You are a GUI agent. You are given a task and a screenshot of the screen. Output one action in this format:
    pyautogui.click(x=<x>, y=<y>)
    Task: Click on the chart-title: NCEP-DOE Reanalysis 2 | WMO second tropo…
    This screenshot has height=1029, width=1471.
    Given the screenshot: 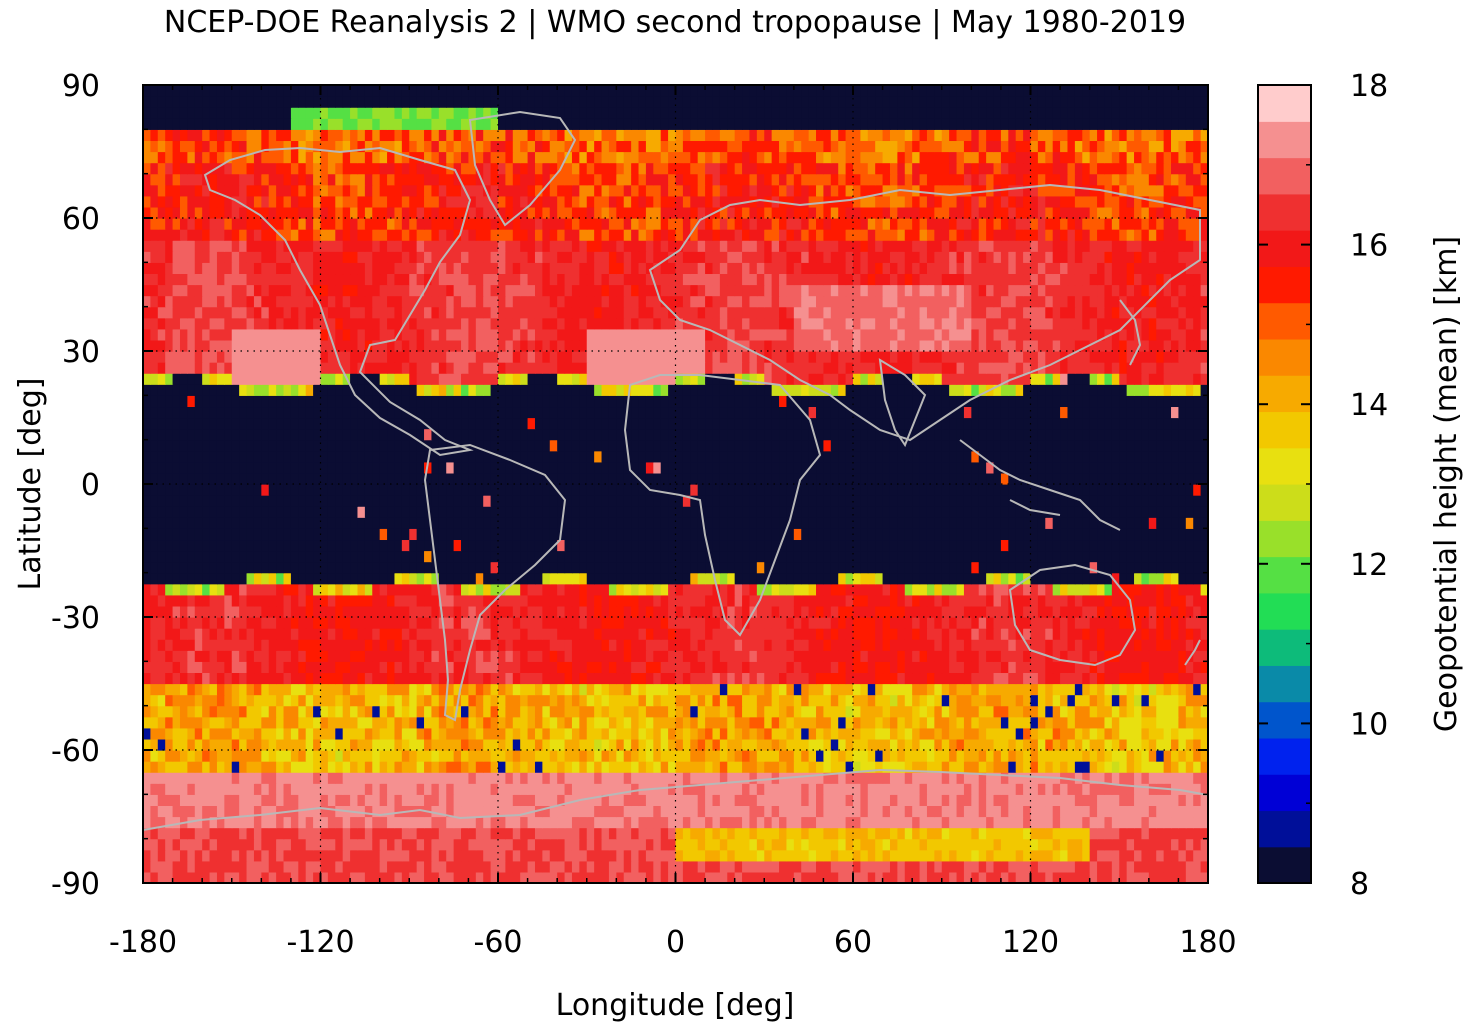 What is the action you would take?
    pyautogui.click(x=675, y=22)
    